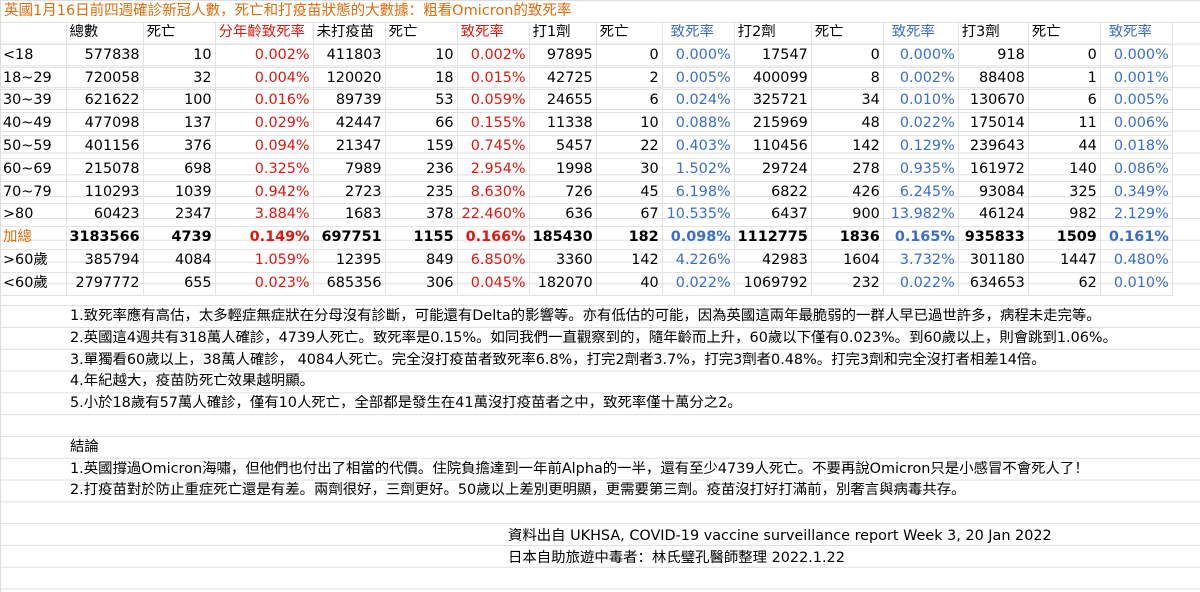 The height and width of the screenshot is (592, 1200). Describe the element at coordinates (921, 170) in the screenshot. I see `table-cell: 0.935%` at that location.